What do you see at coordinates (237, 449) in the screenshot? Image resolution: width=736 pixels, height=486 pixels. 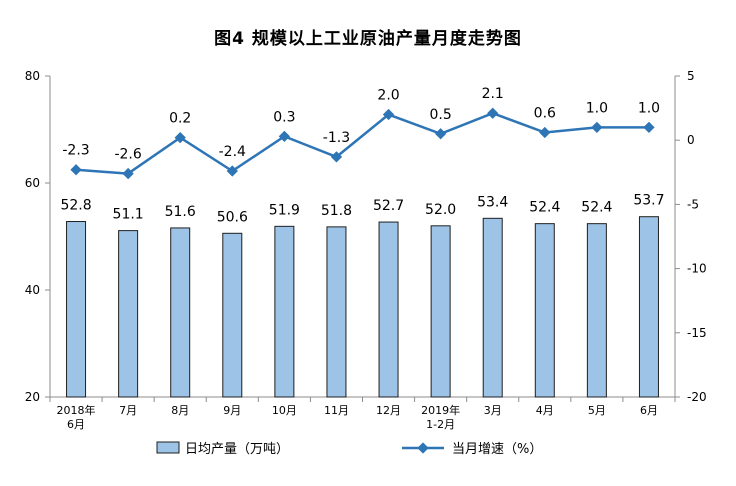 I see `legend-bar-label: 日均产量（万吨）` at bounding box center [237, 449].